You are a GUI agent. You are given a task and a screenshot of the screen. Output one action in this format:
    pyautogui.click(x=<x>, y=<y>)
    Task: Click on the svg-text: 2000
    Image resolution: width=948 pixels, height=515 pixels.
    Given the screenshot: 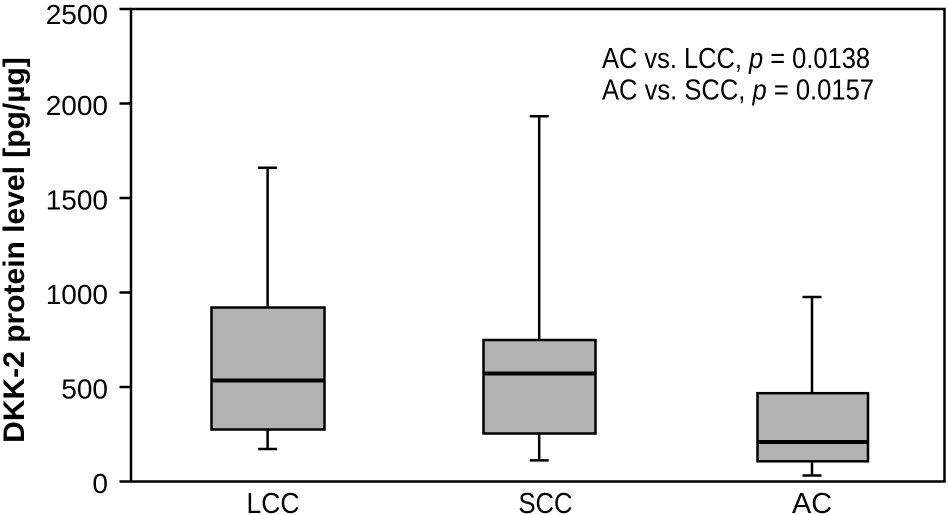 What is the action you would take?
    pyautogui.click(x=77, y=105)
    